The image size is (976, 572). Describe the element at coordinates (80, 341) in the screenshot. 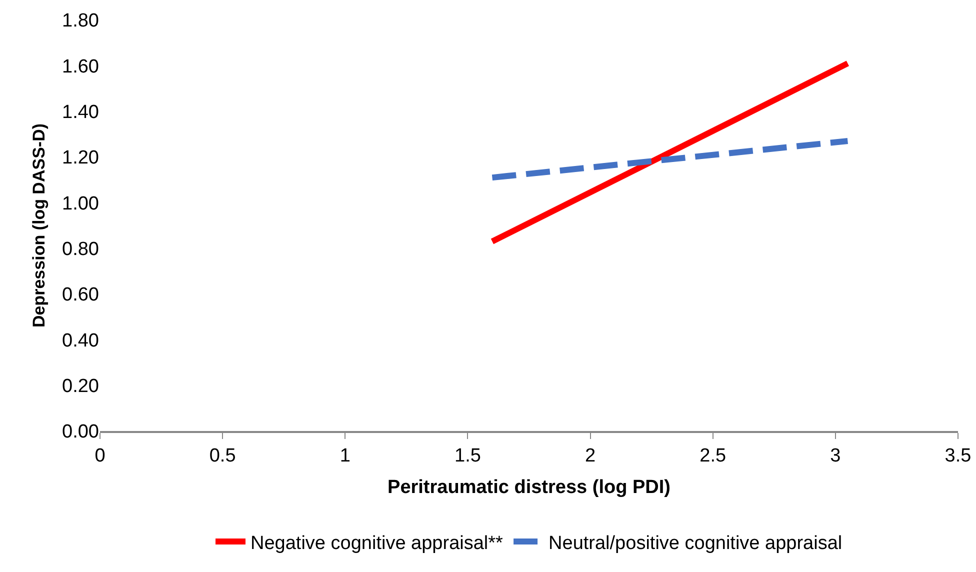

I see `y-tick-label: 0.40` at that location.